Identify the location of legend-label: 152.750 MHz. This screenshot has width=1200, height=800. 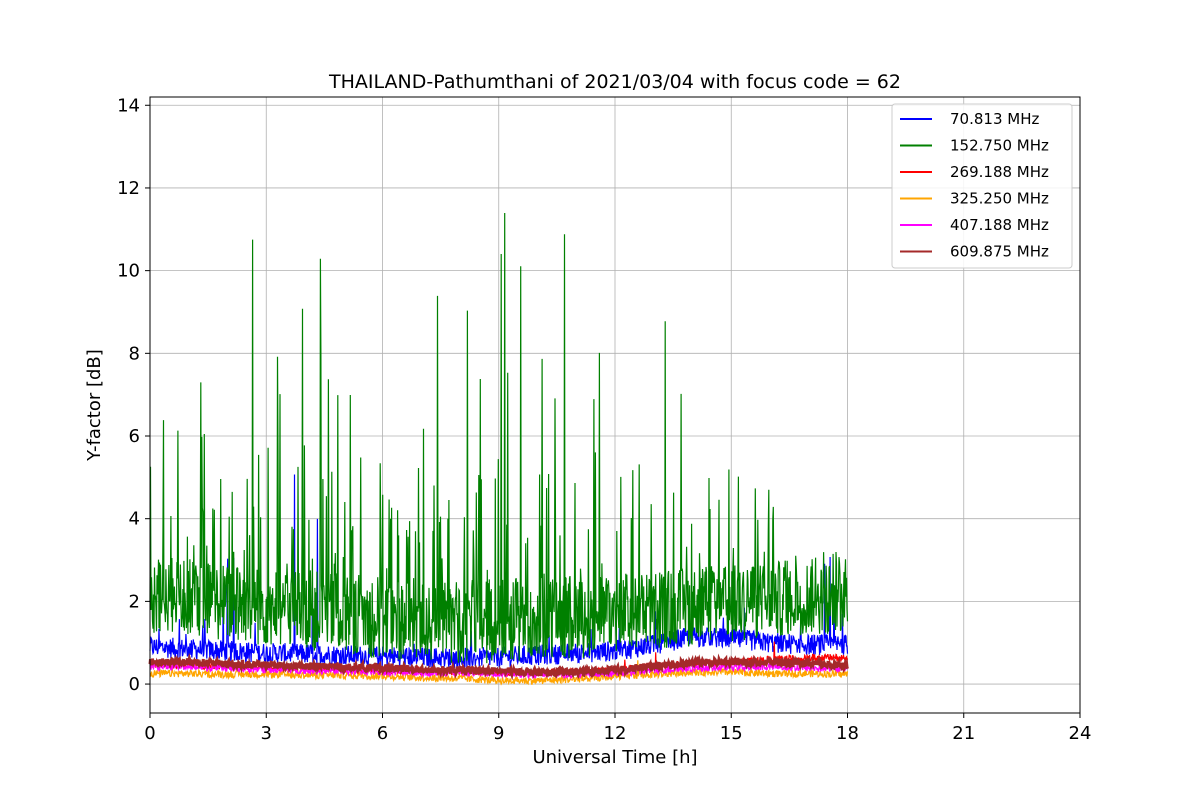
(999, 146).